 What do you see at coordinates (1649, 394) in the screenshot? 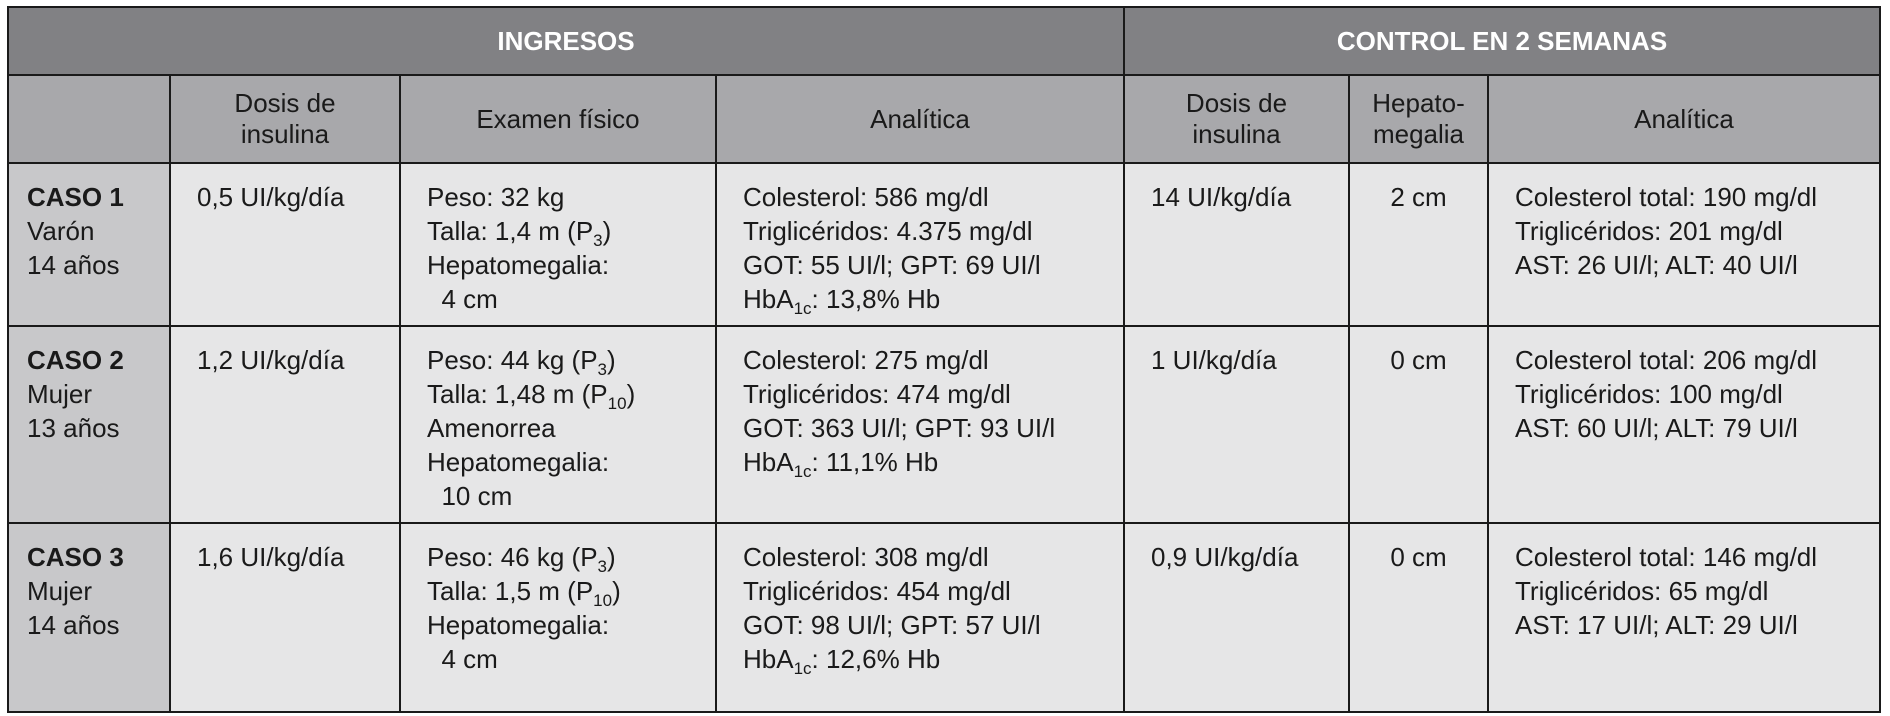
I see `text: Triglicéridos: 100 mg/dl` at bounding box center [1649, 394].